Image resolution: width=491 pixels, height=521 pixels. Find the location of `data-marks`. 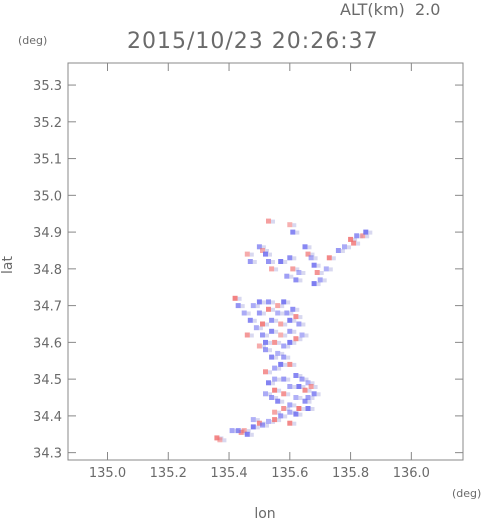

data-marks is located at coordinates (293, 330).